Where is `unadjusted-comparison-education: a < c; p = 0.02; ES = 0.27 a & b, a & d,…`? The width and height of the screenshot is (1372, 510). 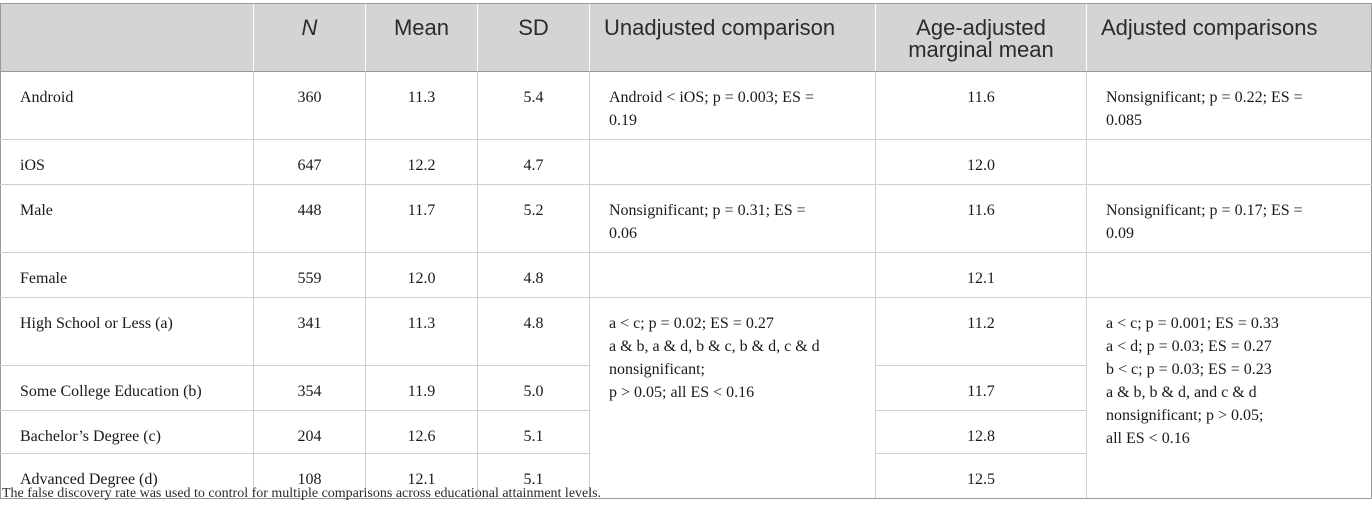 unadjusted-comparison-education: a < c; p = 0.02; ES = 0.27 a & b, a & d,… is located at coordinates (732, 398).